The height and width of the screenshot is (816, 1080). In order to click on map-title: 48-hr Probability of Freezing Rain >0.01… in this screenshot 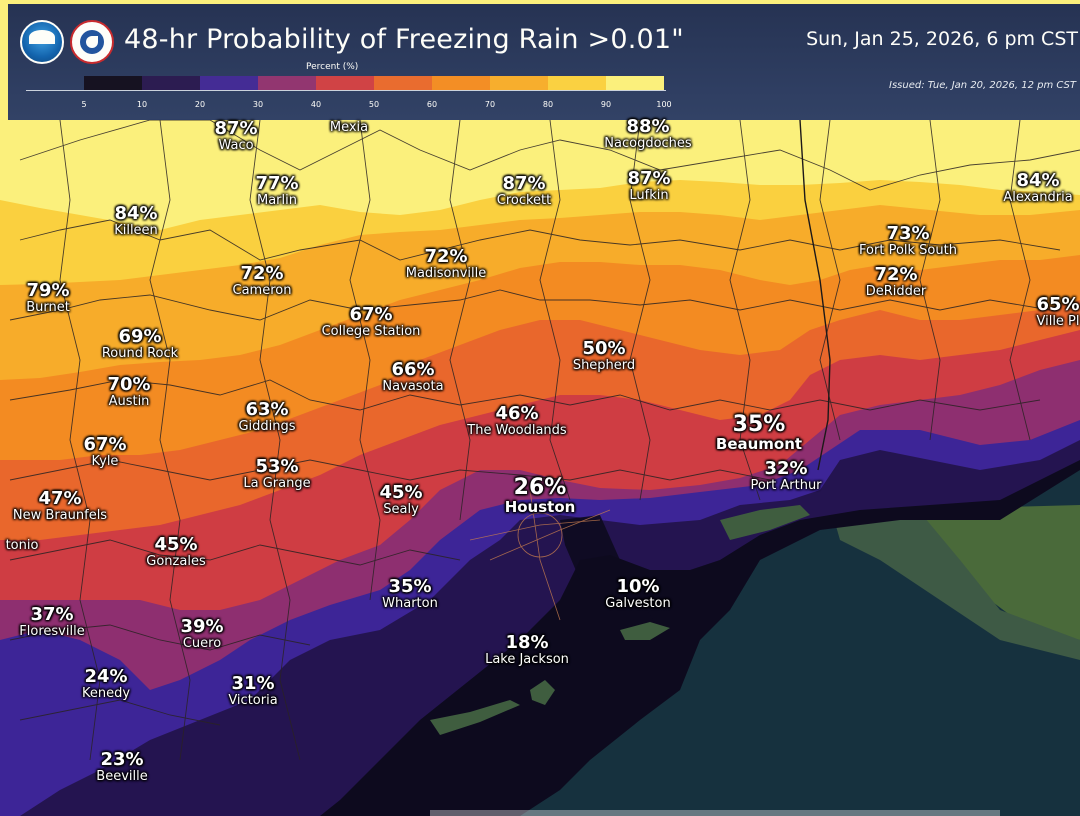, I will do `click(404, 39)`.